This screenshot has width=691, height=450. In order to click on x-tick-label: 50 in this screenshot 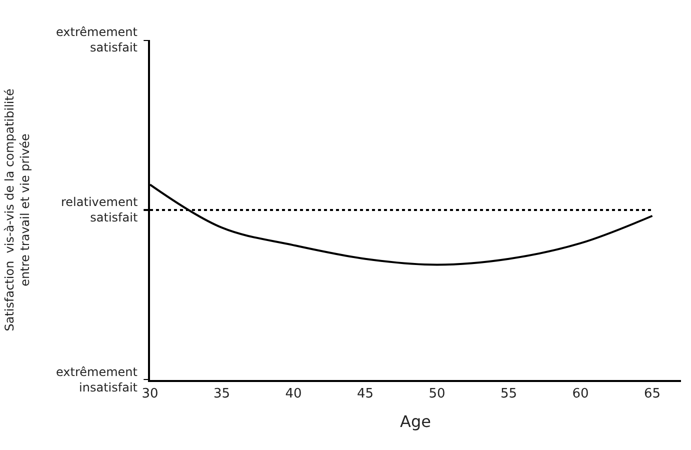, I will do `click(437, 394)`.